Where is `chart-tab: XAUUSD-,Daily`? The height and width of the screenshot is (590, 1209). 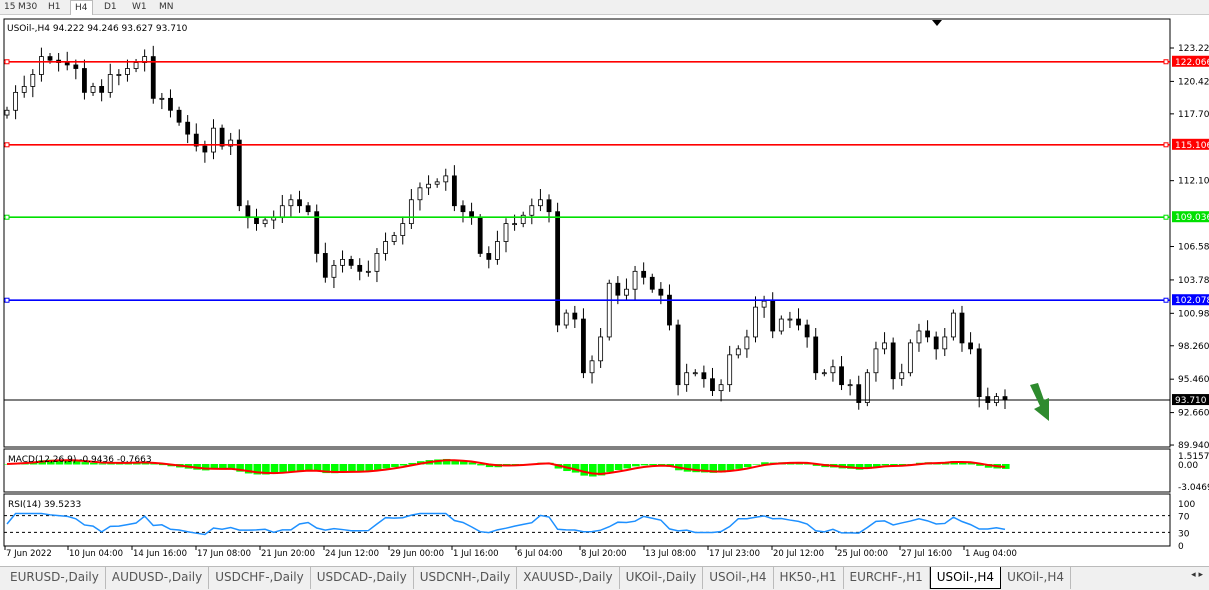
chart-tab: XAUUSD-,Daily is located at coordinates (568, 578).